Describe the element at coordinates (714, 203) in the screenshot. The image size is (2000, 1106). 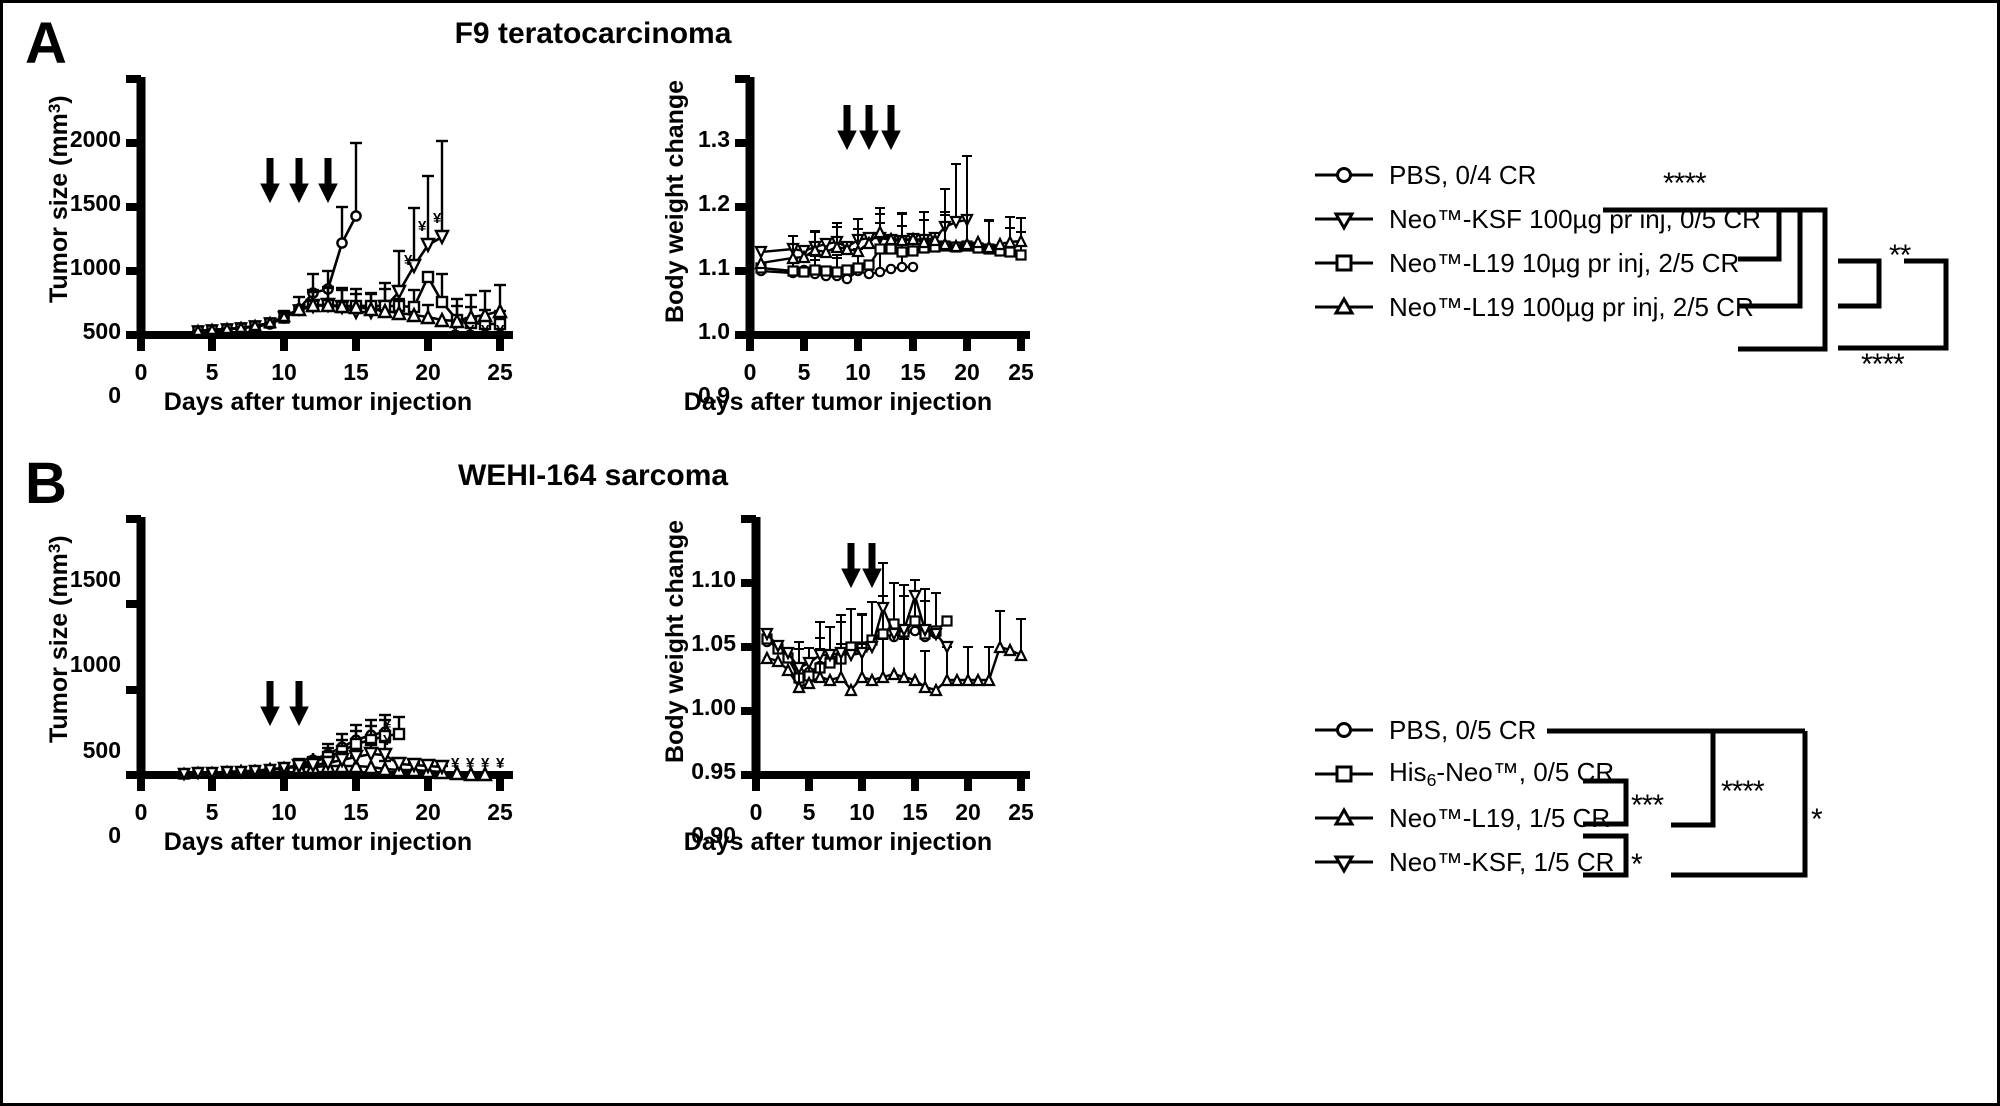
I see `ytick-a-bw-1-2: 1.2` at that location.